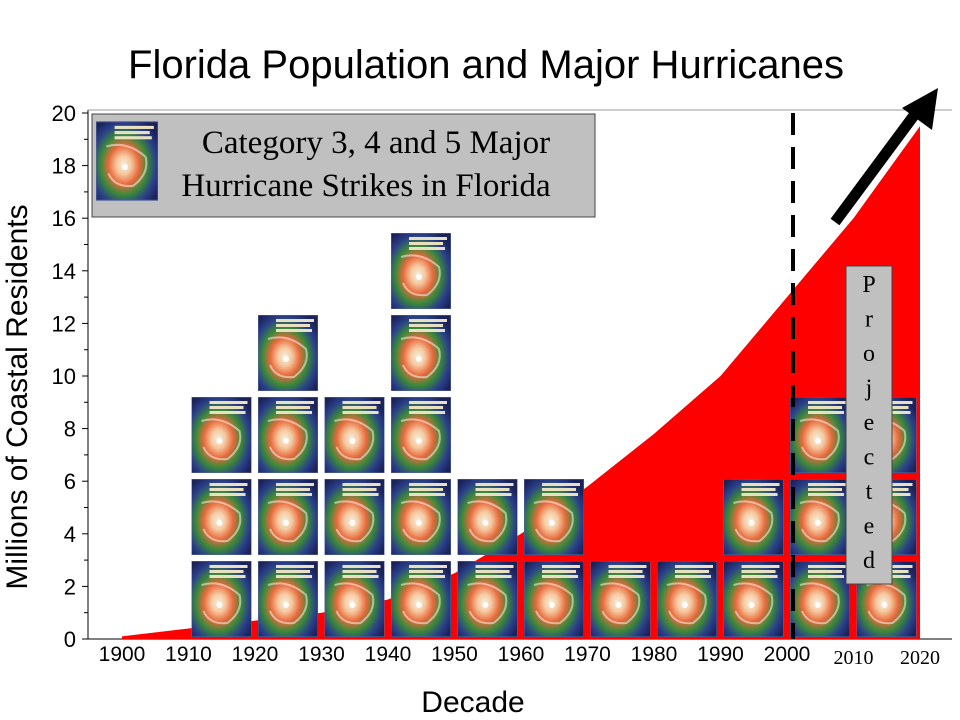 This screenshot has height=720, width=960. Describe the element at coordinates (654, 654) in the screenshot. I see `x-tick-label: 1980` at that location.